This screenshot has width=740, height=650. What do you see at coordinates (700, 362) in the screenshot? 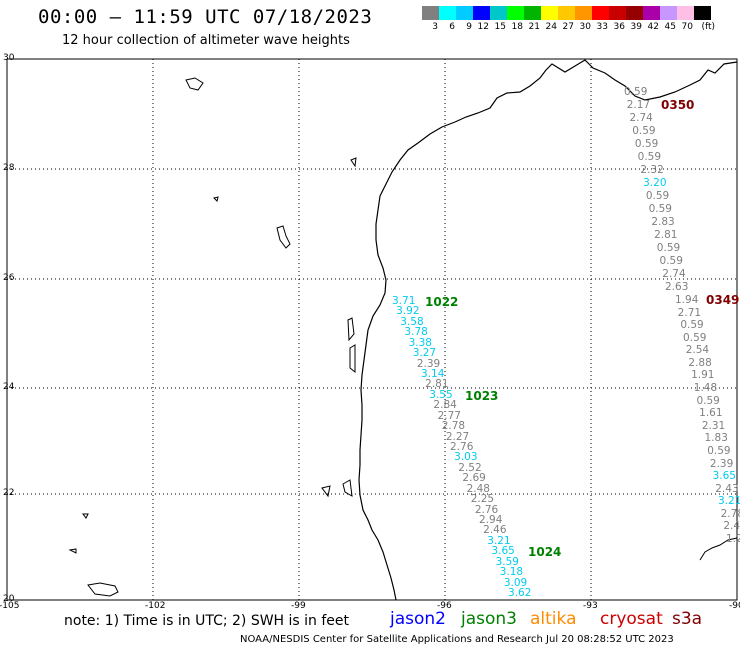
I see `wave-height-value: 2.88` at bounding box center [700, 362].